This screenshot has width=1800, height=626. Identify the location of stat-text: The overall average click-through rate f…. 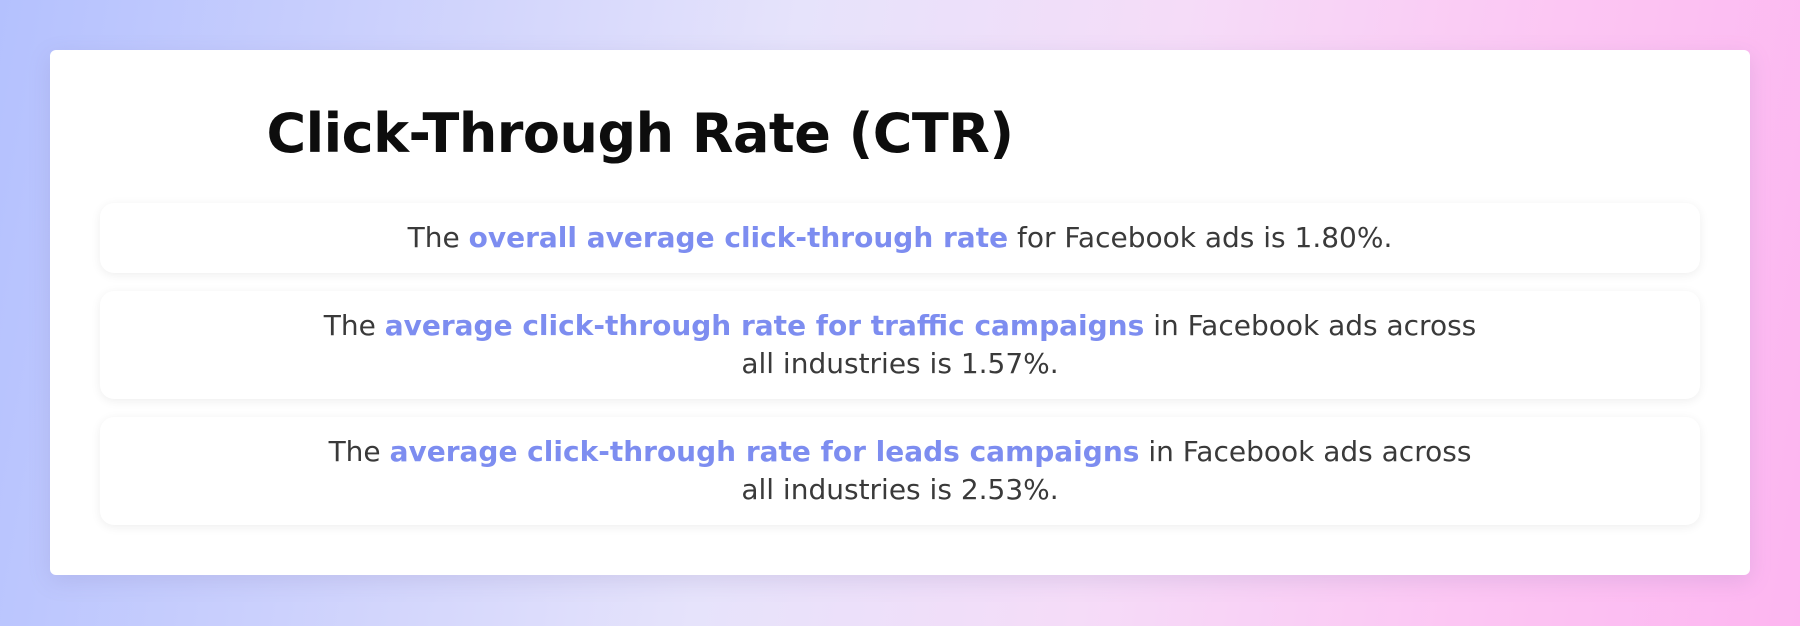
(900, 238).